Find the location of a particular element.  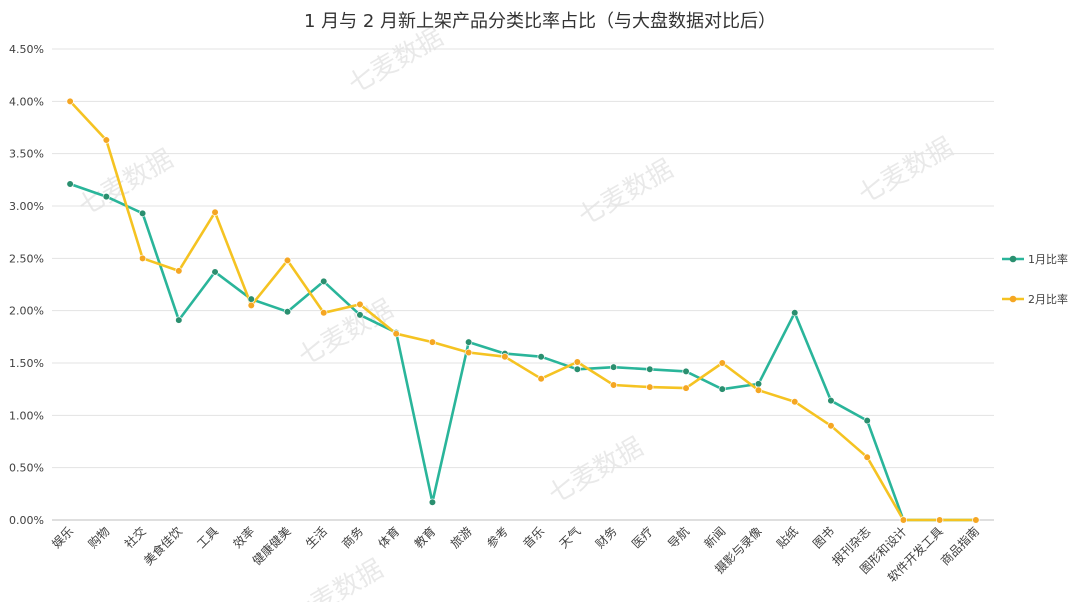

x-category-label: 娱乐 is located at coordinates (62, 537).